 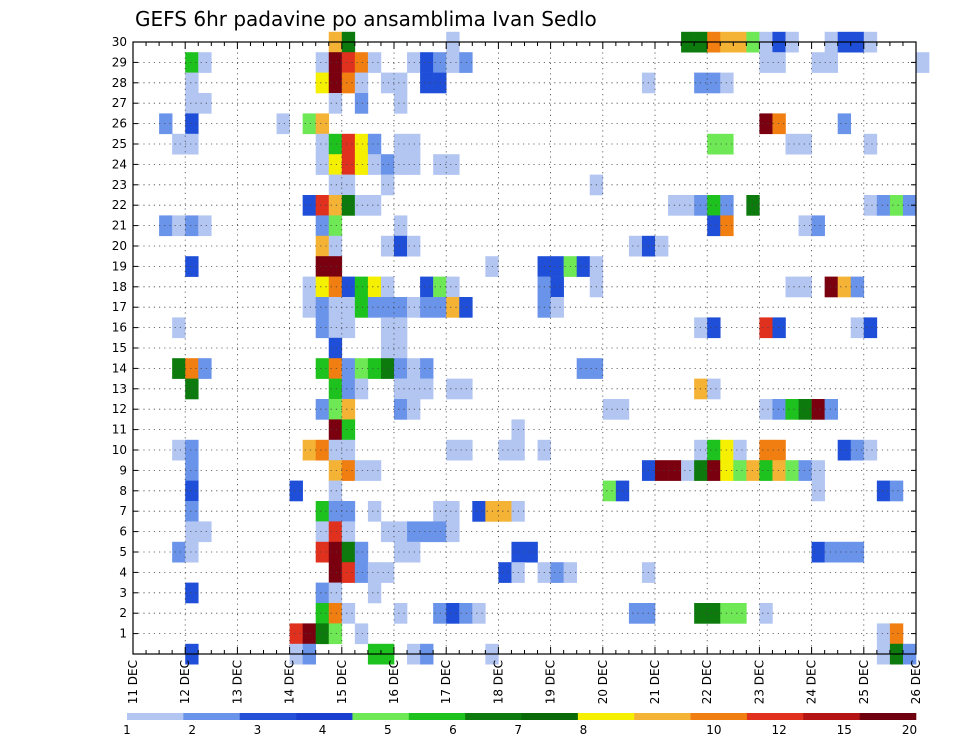 What do you see at coordinates (119, 164) in the screenshot?
I see `y-tick-label: 24` at bounding box center [119, 164].